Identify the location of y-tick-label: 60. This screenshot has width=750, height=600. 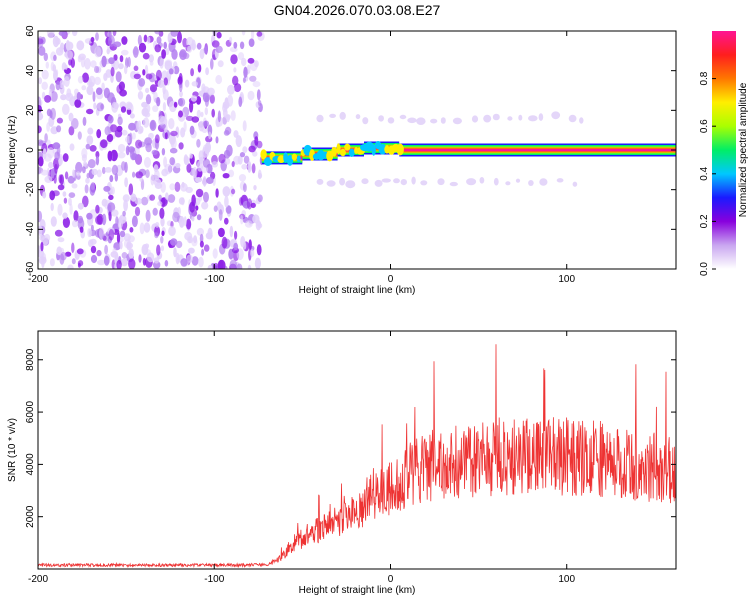
(30, 31).